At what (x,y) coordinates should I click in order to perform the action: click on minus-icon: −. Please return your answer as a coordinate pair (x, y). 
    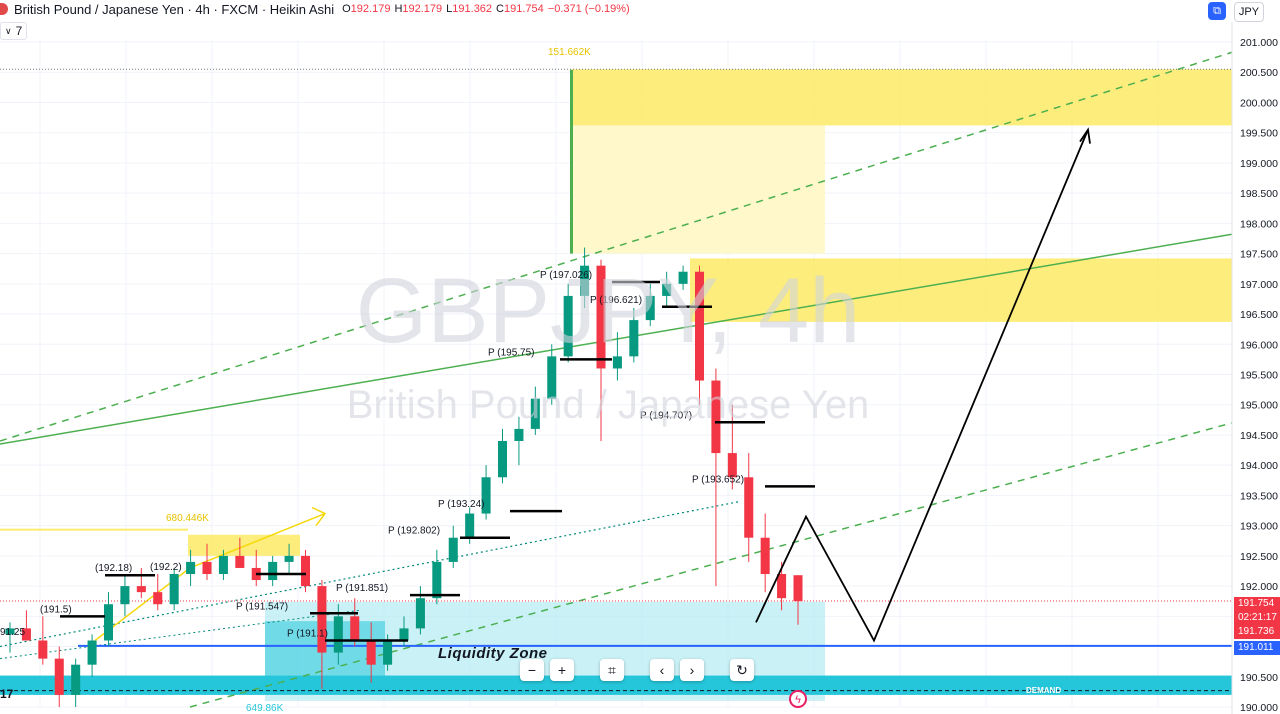
    Looking at the image, I should click on (532, 670).